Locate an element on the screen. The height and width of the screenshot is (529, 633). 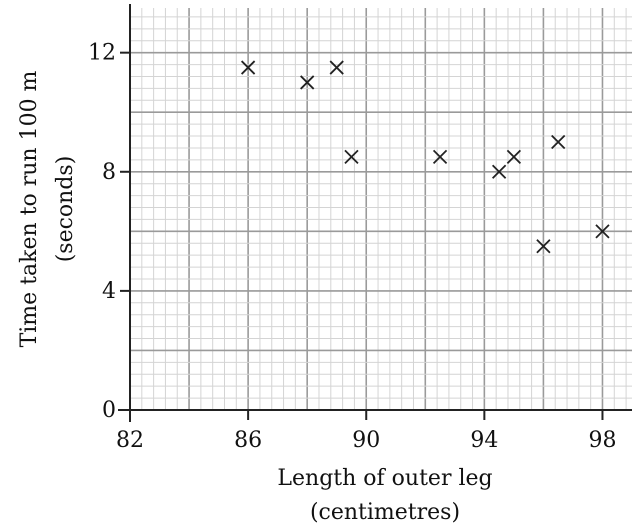
x-tick-label: 86 is located at coordinates (248, 440).